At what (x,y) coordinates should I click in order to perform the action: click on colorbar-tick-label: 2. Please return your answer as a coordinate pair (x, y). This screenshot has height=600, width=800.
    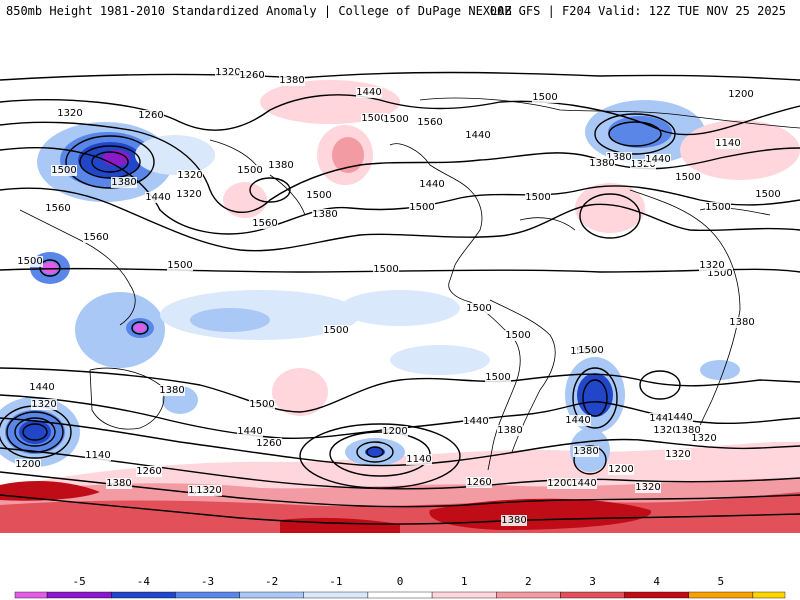
    Looking at the image, I should click on (528, 581).